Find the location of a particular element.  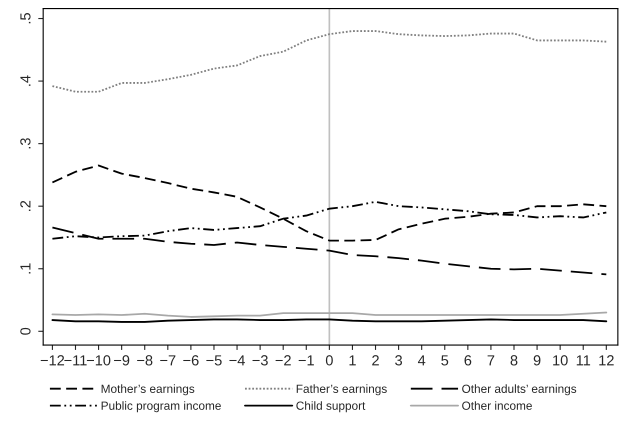

x-tick-label: −10 is located at coordinates (98, 360).